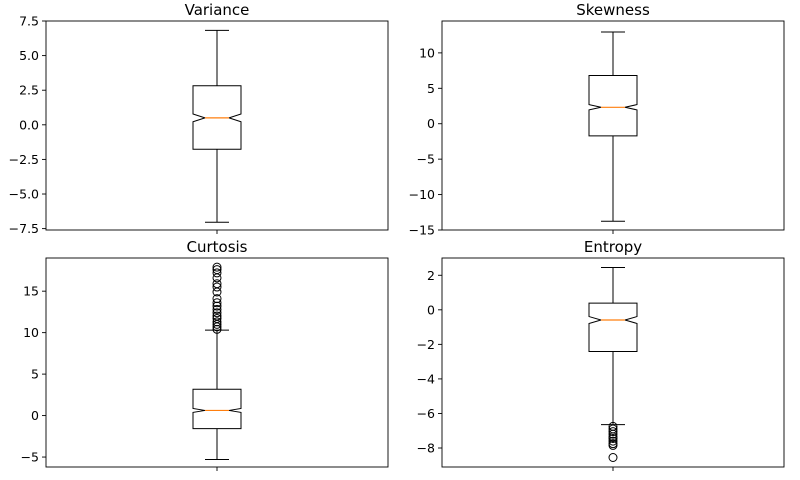 This screenshot has width=800, height=480. Describe the element at coordinates (426, 413) in the screenshot. I see `y-tick-label: −6` at that location.